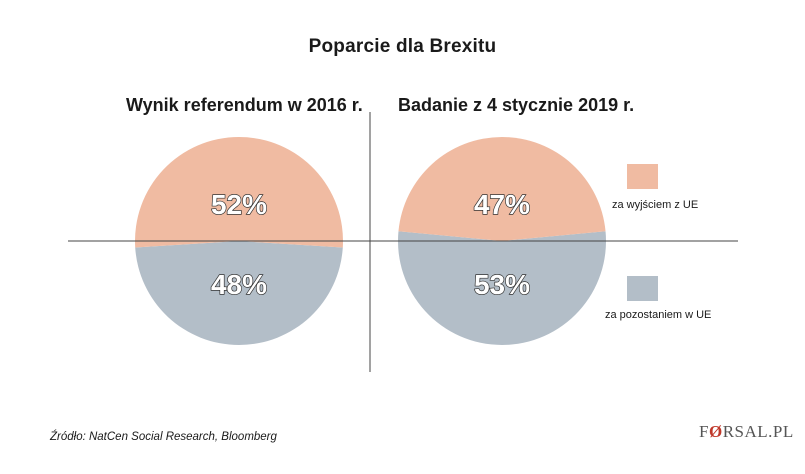 The height and width of the screenshot is (474, 805). Describe the element at coordinates (239, 204) in the screenshot. I see `pie-0-label-leave: 52%` at that location.